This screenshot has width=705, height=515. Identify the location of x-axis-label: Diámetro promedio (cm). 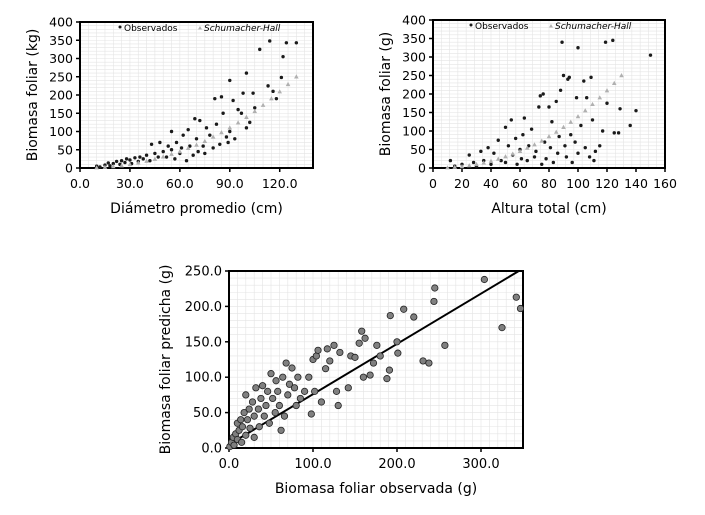
(196, 209).